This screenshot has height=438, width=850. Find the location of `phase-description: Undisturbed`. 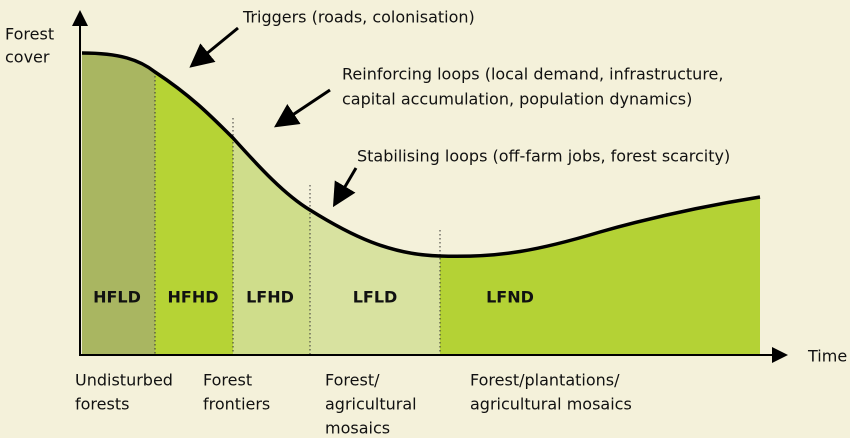

phase-description: Undisturbed is located at coordinates (124, 380).